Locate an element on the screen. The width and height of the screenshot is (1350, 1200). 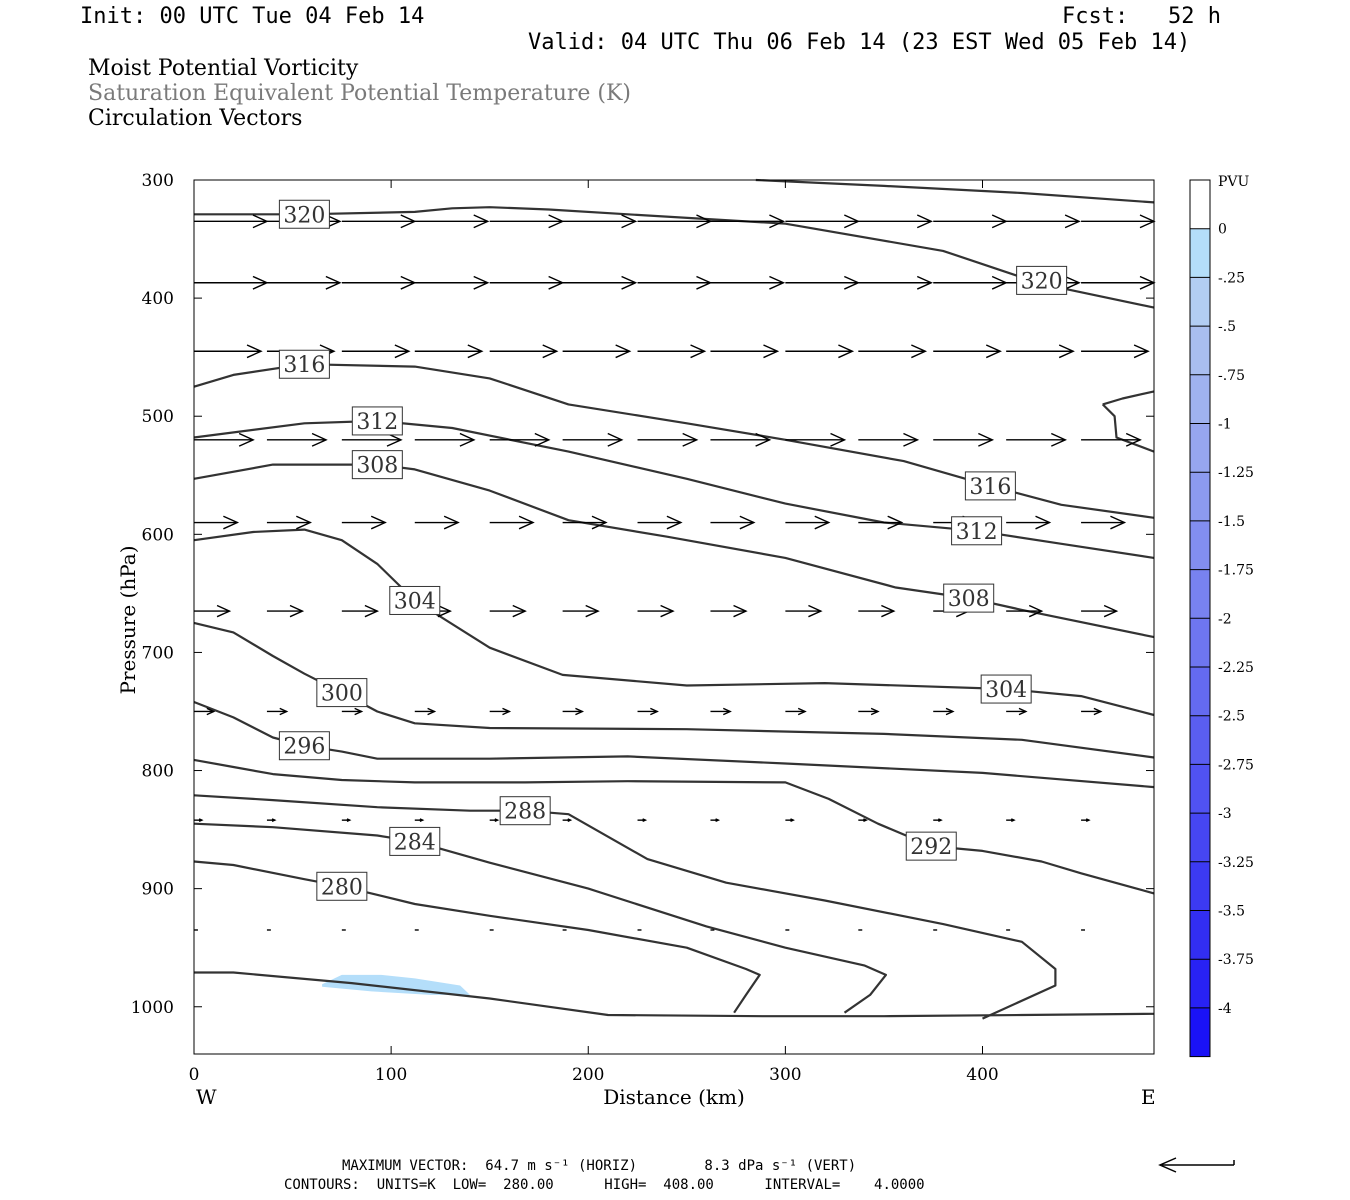
contour-label-text: 288 is located at coordinates (525, 812).